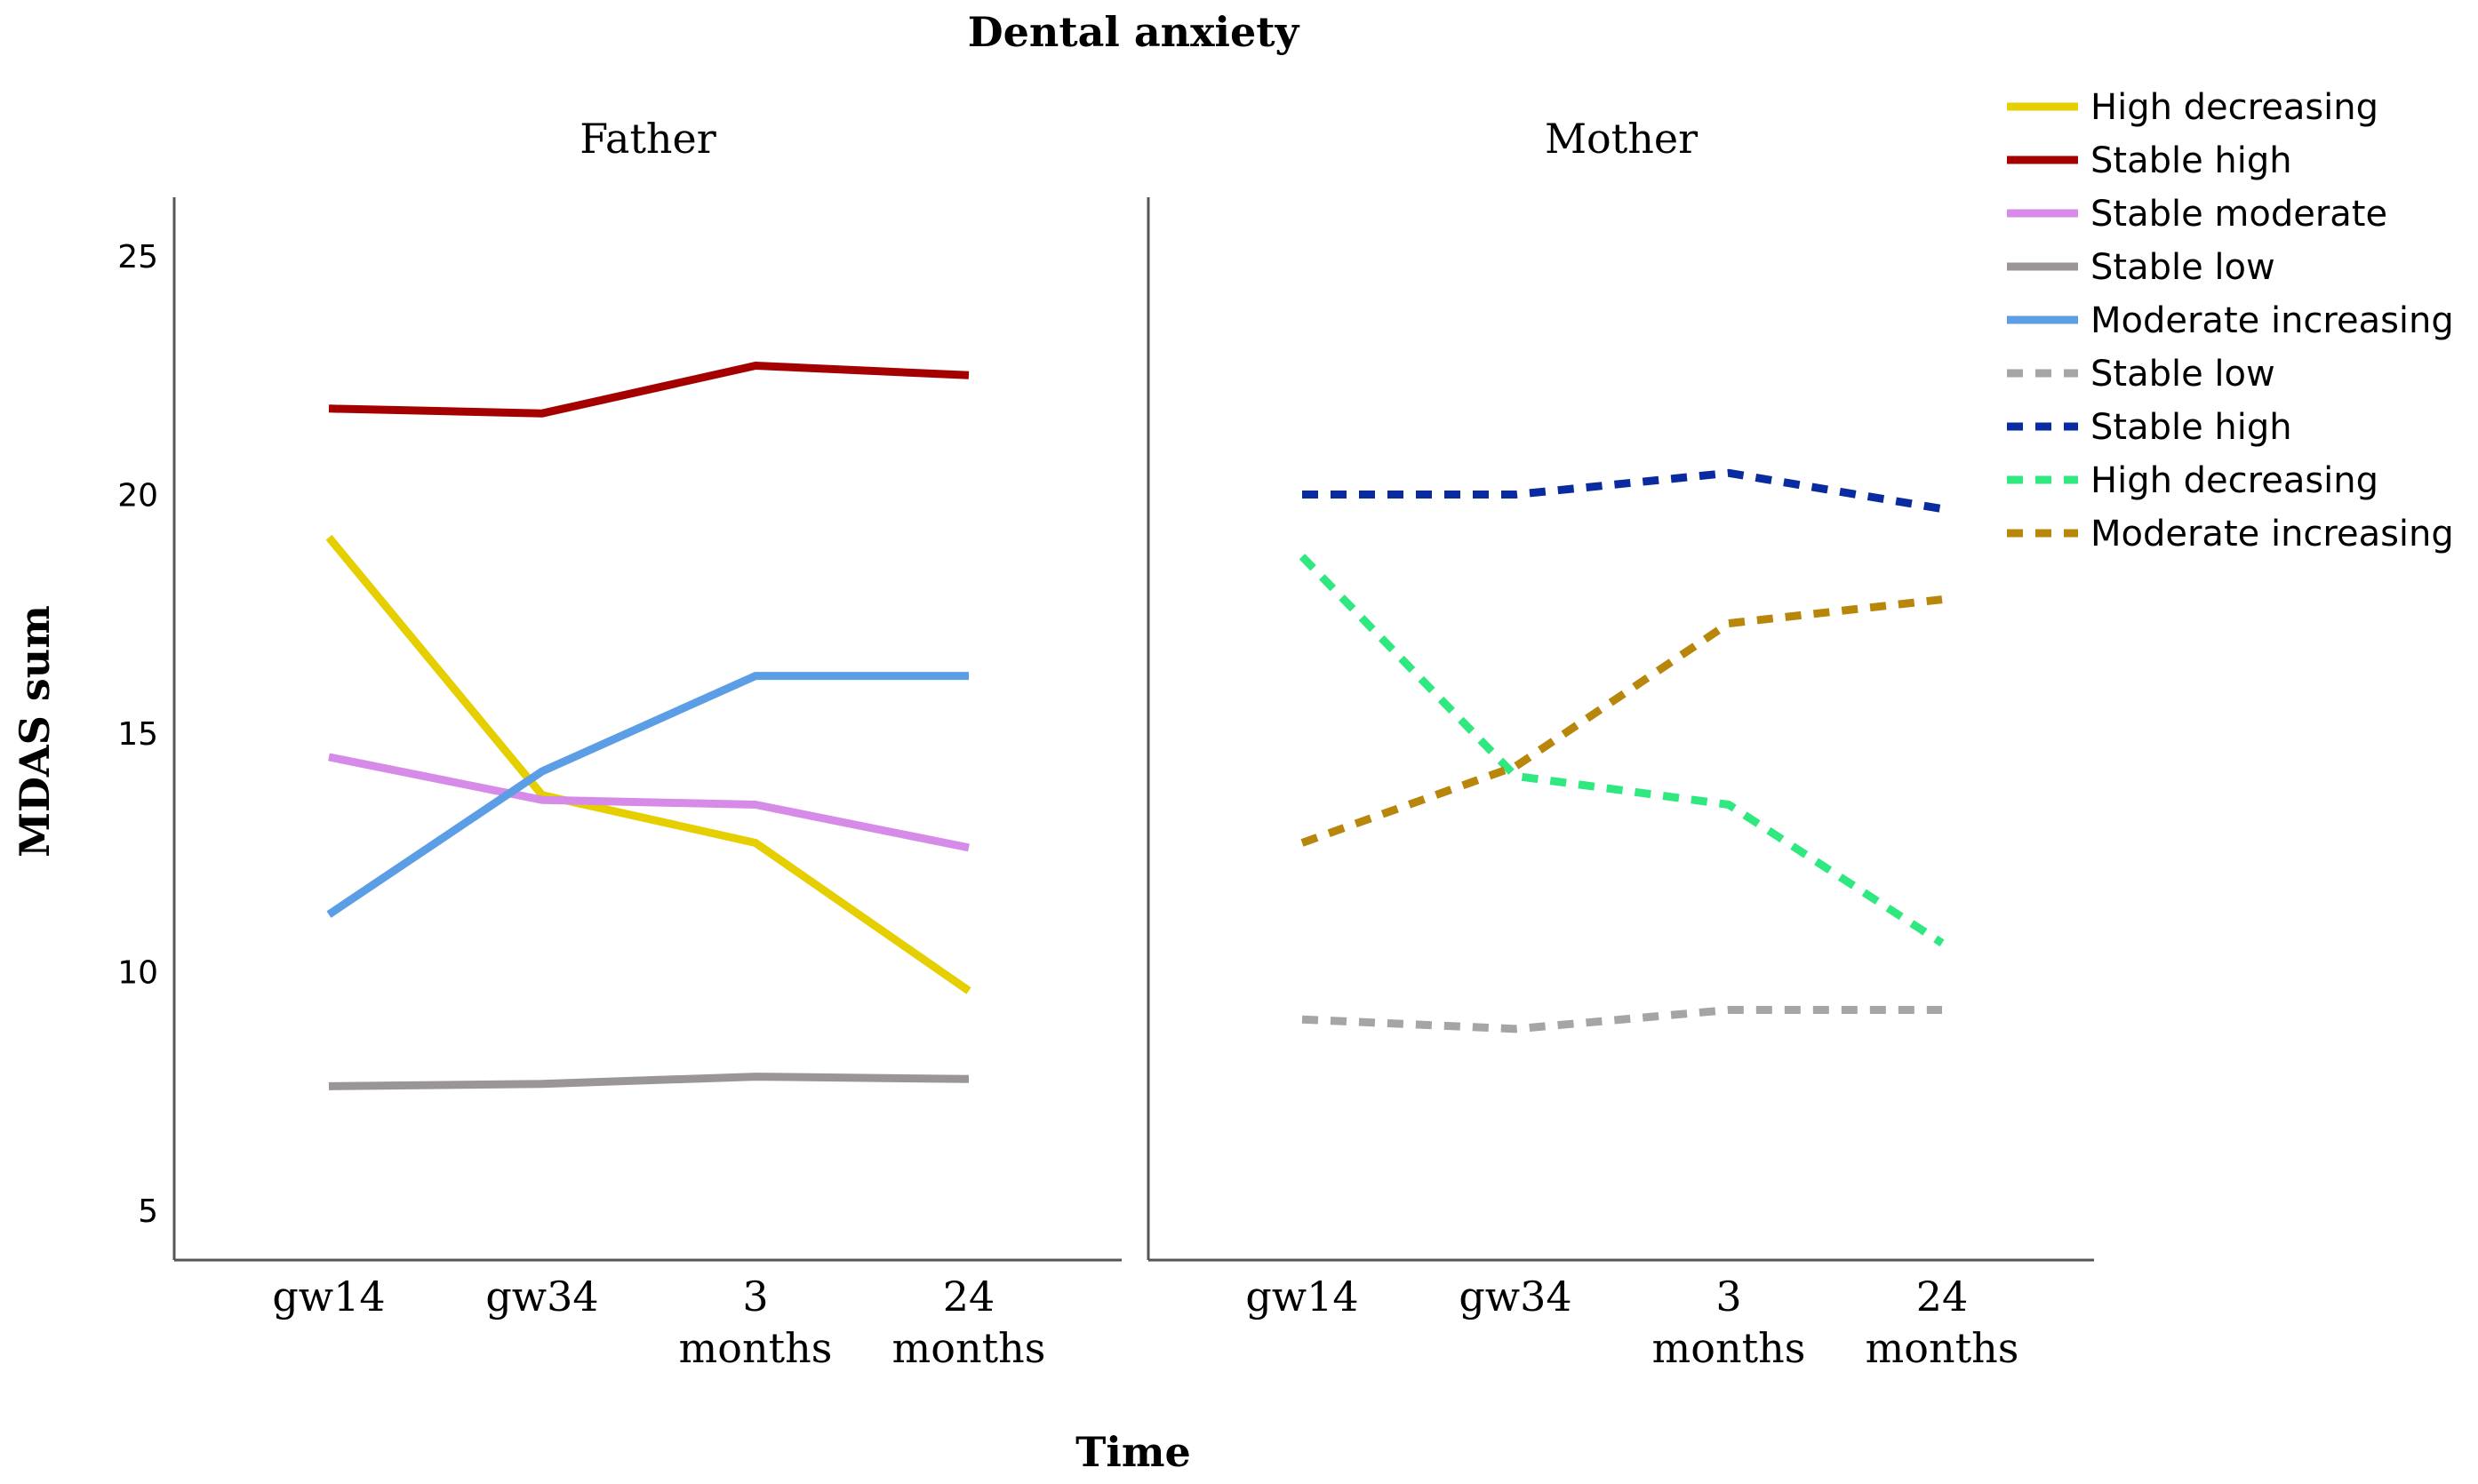  Describe the element at coordinates (1133, 1452) in the screenshot. I see `x-axis-title: Time` at that location.